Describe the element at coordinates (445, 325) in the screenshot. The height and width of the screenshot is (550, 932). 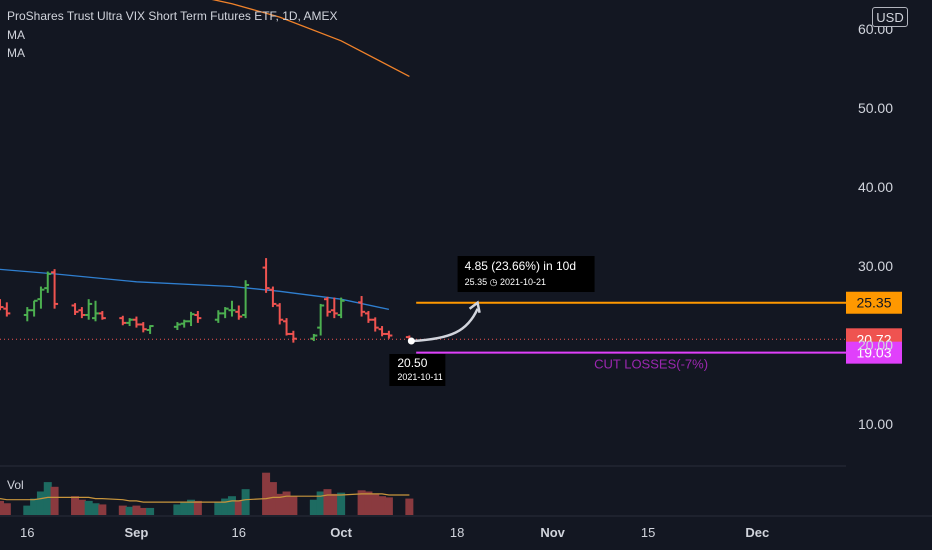
I see `projection-arrow` at that location.